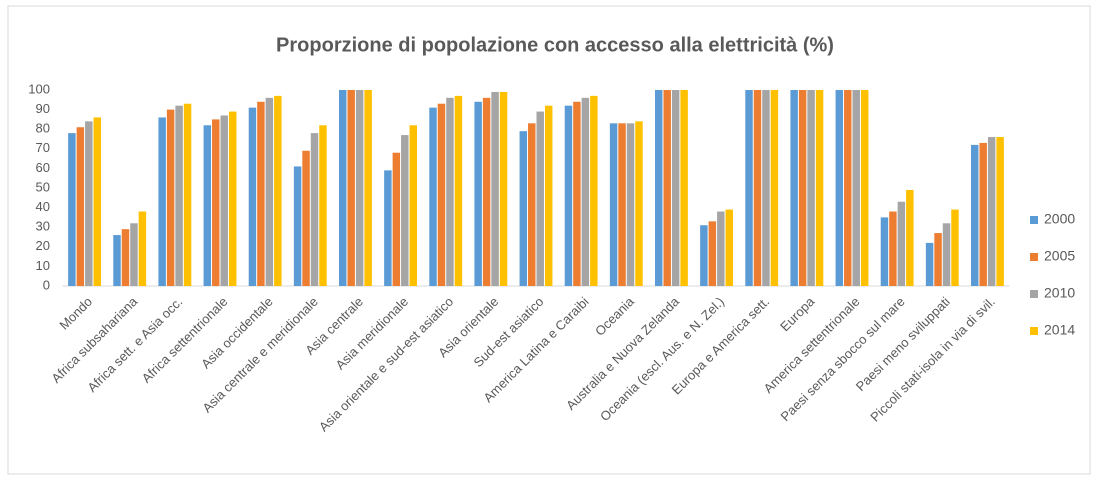 This screenshot has width=1097, height=487. I want to click on legend-label: 2005, so click(1059, 256).